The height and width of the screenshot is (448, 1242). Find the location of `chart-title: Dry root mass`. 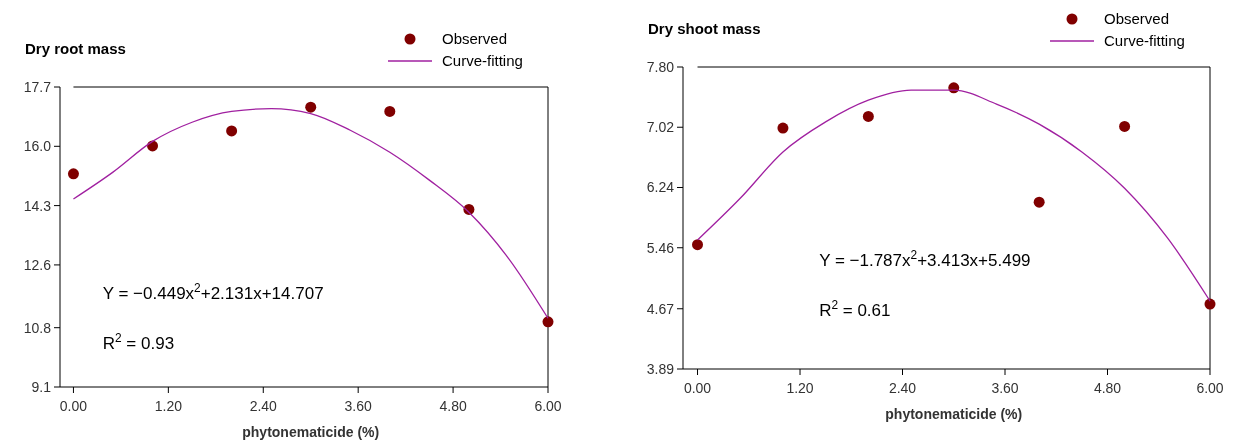

chart-title: Dry root mass is located at coordinates (75, 48).